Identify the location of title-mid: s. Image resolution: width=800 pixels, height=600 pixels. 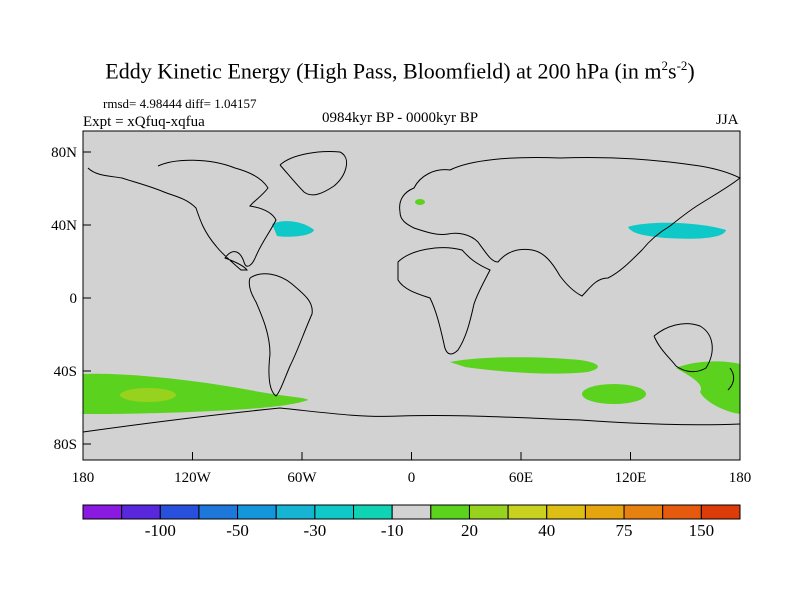
(672, 71).